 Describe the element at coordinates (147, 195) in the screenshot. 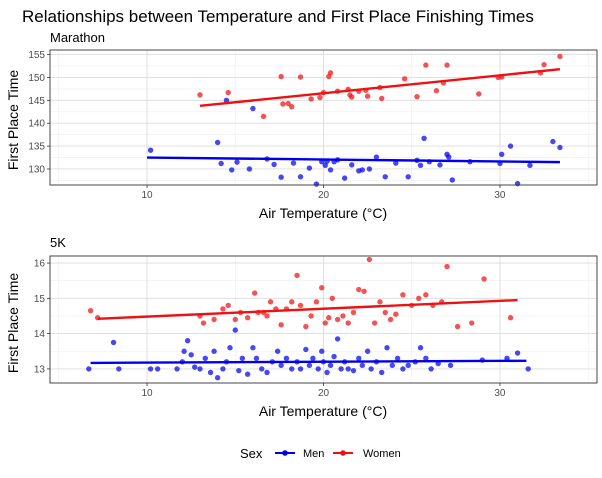

I see `marathon-x-tick-label: 10` at that location.